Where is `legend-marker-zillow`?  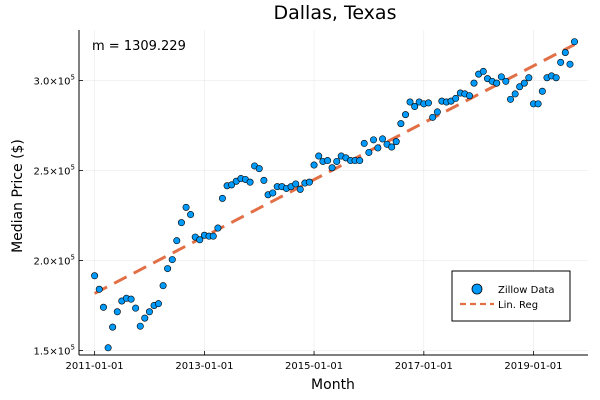 legend-marker-zillow is located at coordinates (477, 289).